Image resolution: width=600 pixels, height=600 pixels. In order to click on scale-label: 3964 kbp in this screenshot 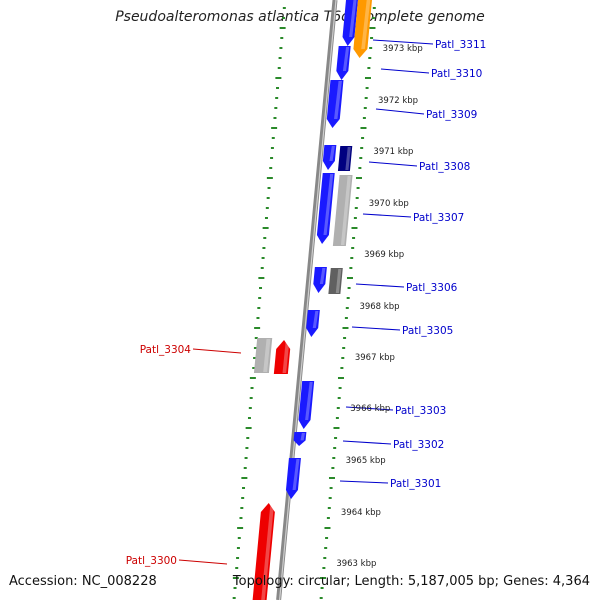, I will do `click(361, 513)`.